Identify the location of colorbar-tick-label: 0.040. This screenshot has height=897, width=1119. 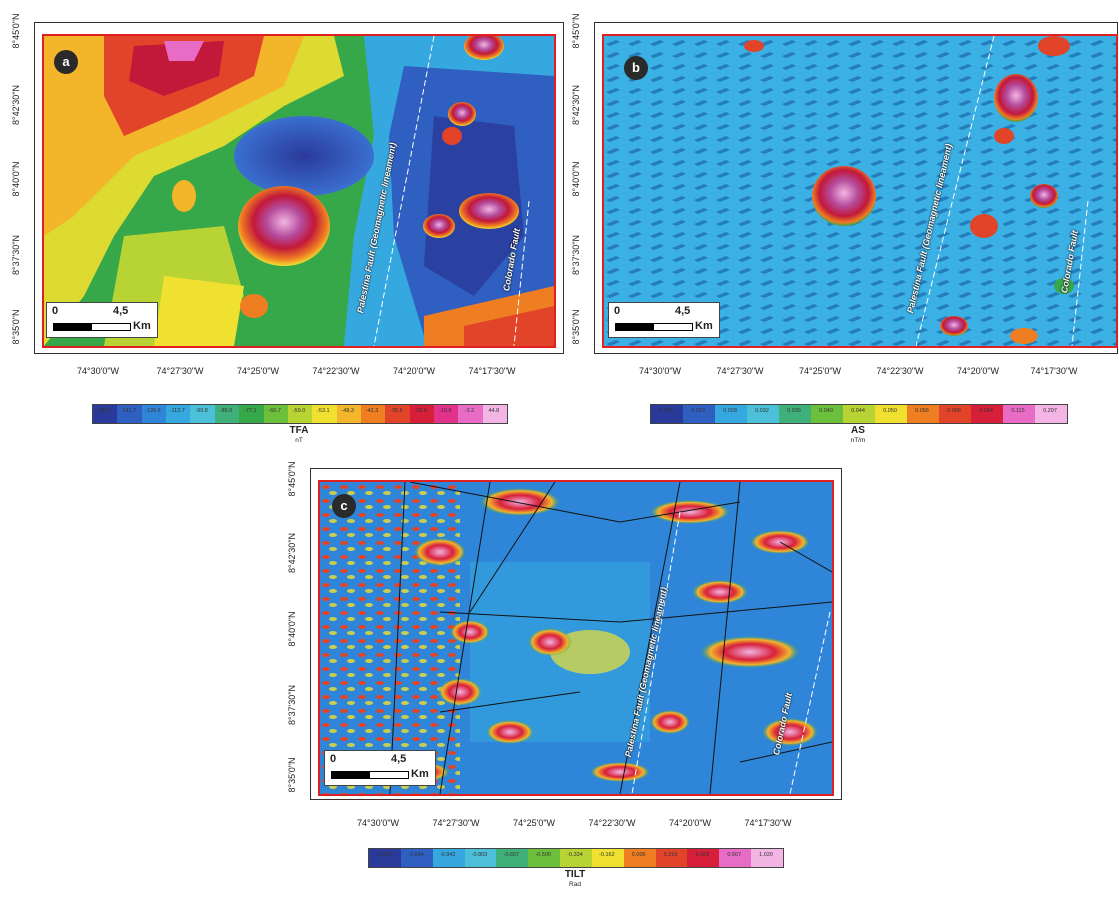
(826, 411).